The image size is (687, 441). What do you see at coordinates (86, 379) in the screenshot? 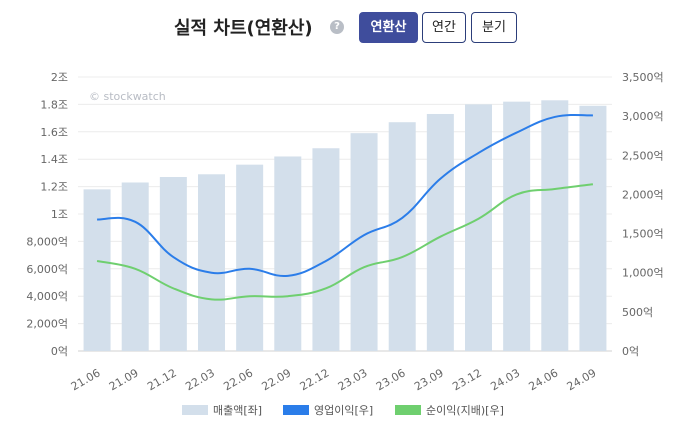
I see `x-tick-label: 21.06` at bounding box center [86, 379].